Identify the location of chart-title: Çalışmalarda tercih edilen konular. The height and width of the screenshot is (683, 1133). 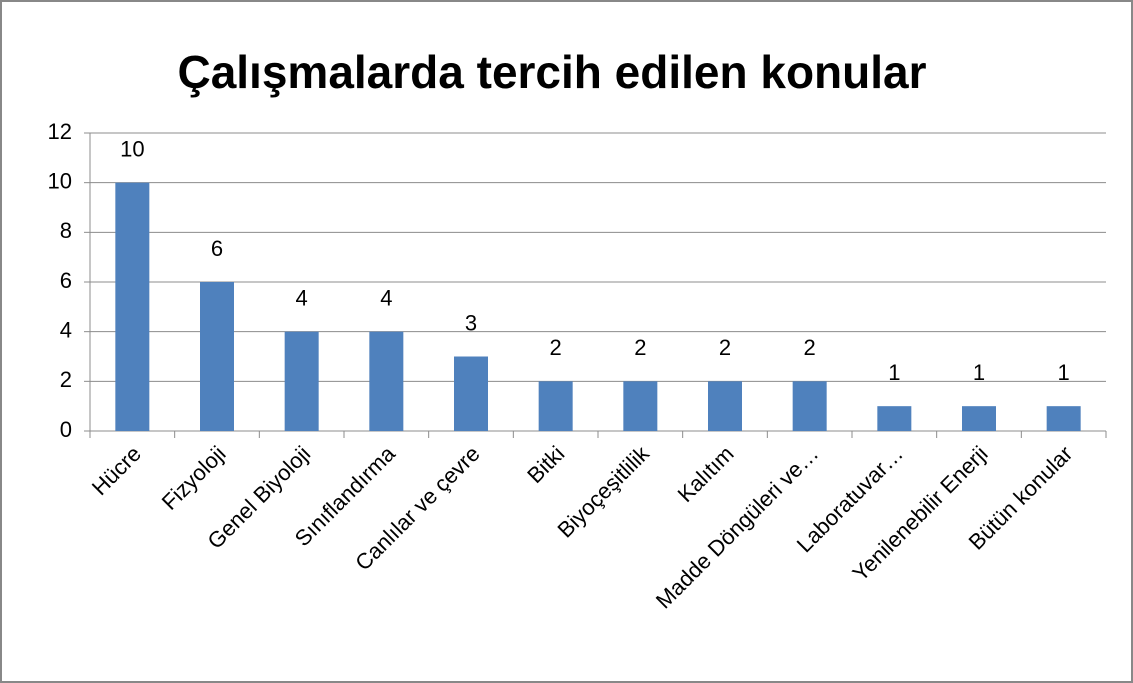
(551, 72).